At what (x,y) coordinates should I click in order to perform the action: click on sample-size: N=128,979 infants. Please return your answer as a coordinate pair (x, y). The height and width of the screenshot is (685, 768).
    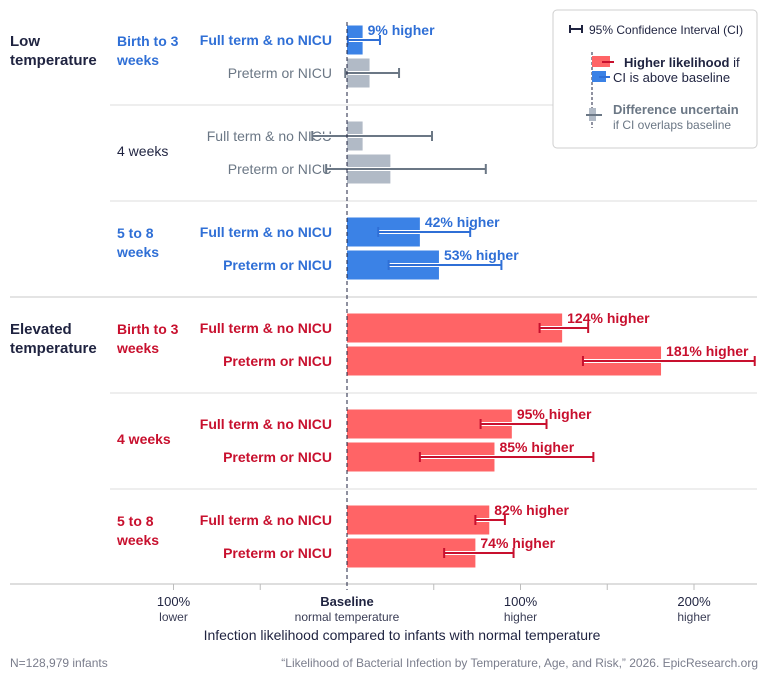
    Looking at the image, I should click on (59, 663).